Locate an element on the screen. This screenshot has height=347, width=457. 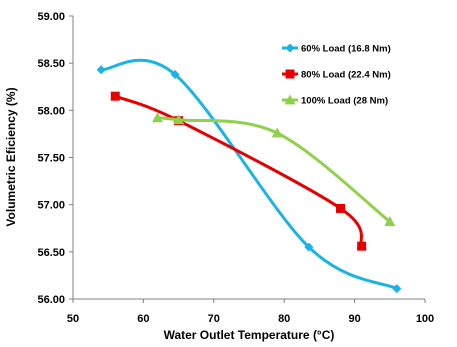
legend-label: 100% Load (28 Nm) is located at coordinates (344, 101).